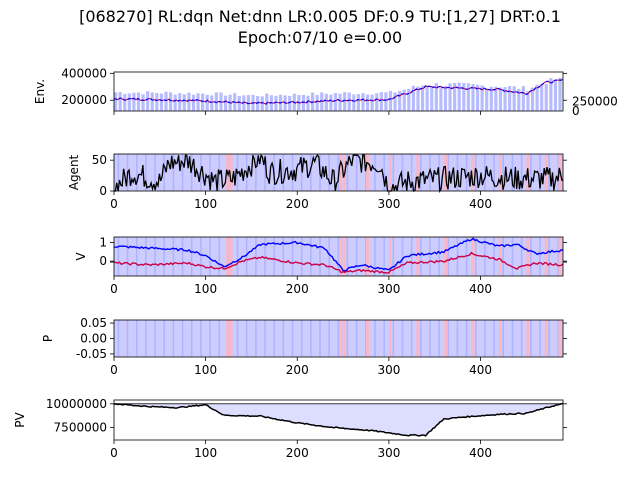  I want to click on panel-agent, so click(338, 174).